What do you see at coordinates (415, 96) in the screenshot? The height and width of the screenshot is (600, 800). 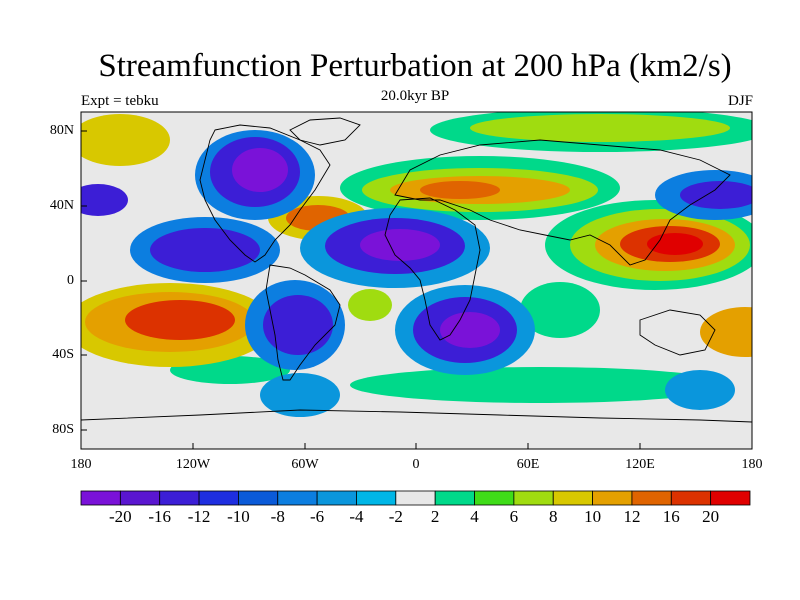 I see `map-subtitle: 20.0kyr BP` at bounding box center [415, 96].